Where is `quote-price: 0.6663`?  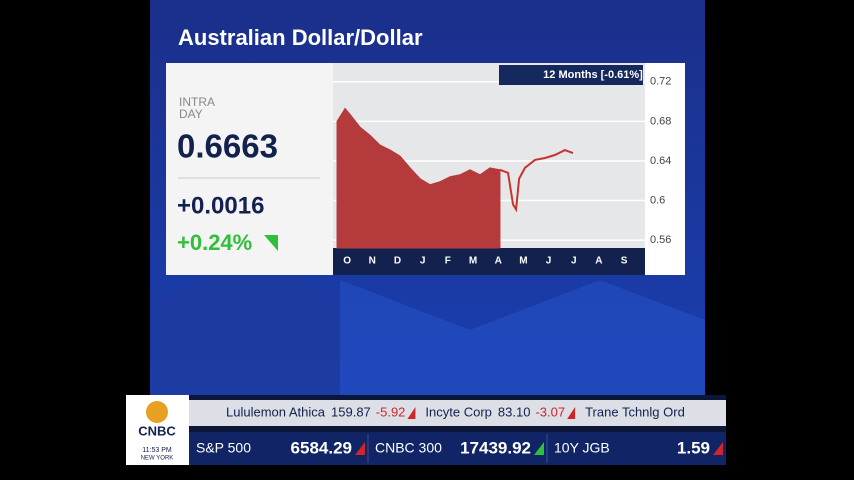
quote-price: 0.6663 is located at coordinates (227, 146).